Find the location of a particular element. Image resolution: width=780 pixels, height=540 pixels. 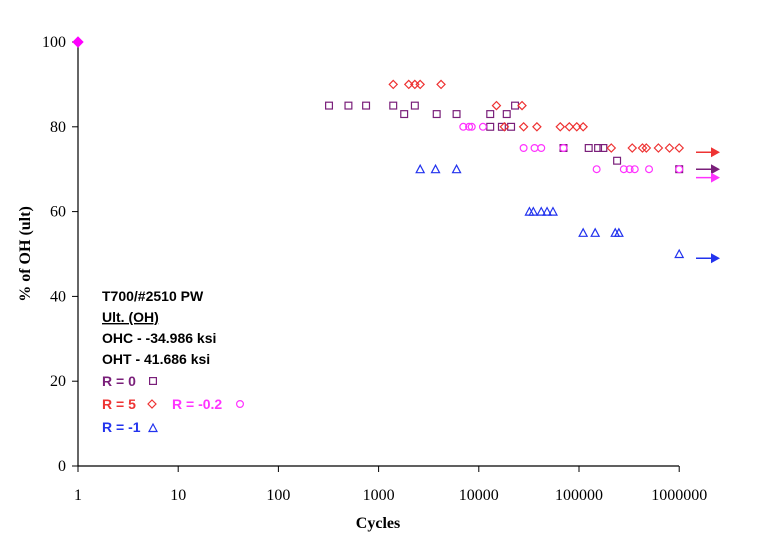

x-tick-label: 10000 is located at coordinates (479, 495).